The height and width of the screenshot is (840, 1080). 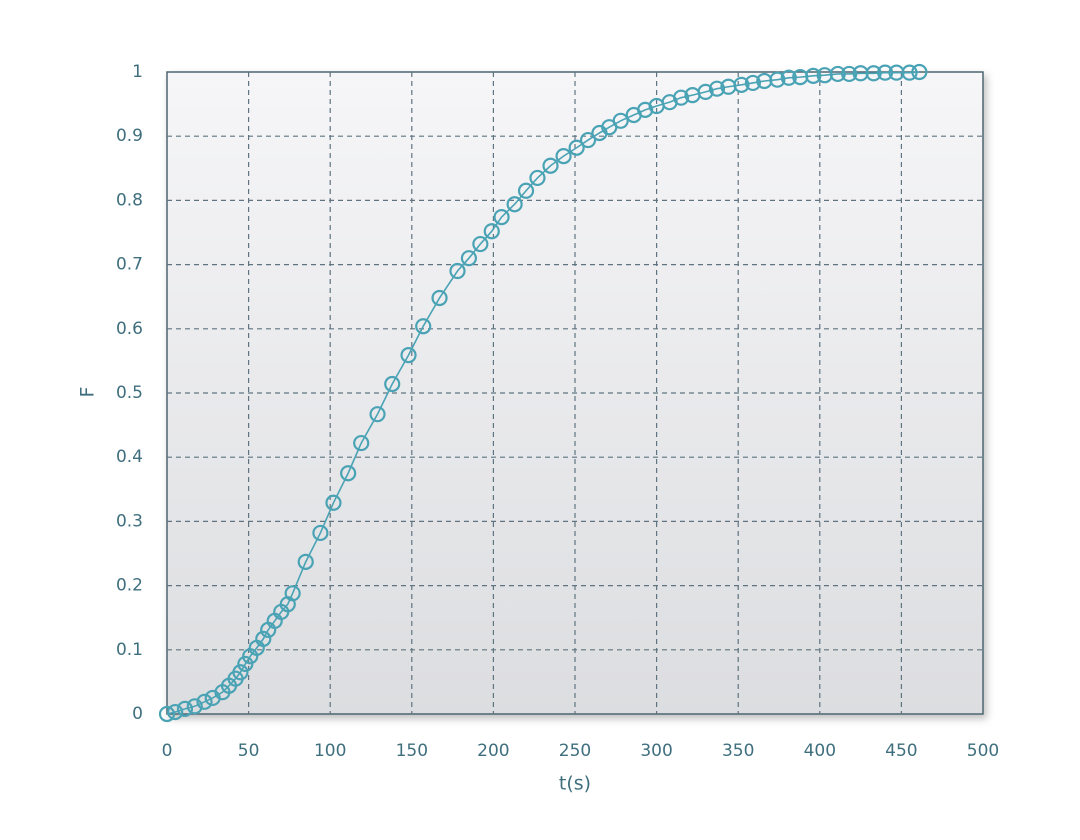 What do you see at coordinates (901, 751) in the screenshot?
I see `x-tick-label: 450` at bounding box center [901, 751].